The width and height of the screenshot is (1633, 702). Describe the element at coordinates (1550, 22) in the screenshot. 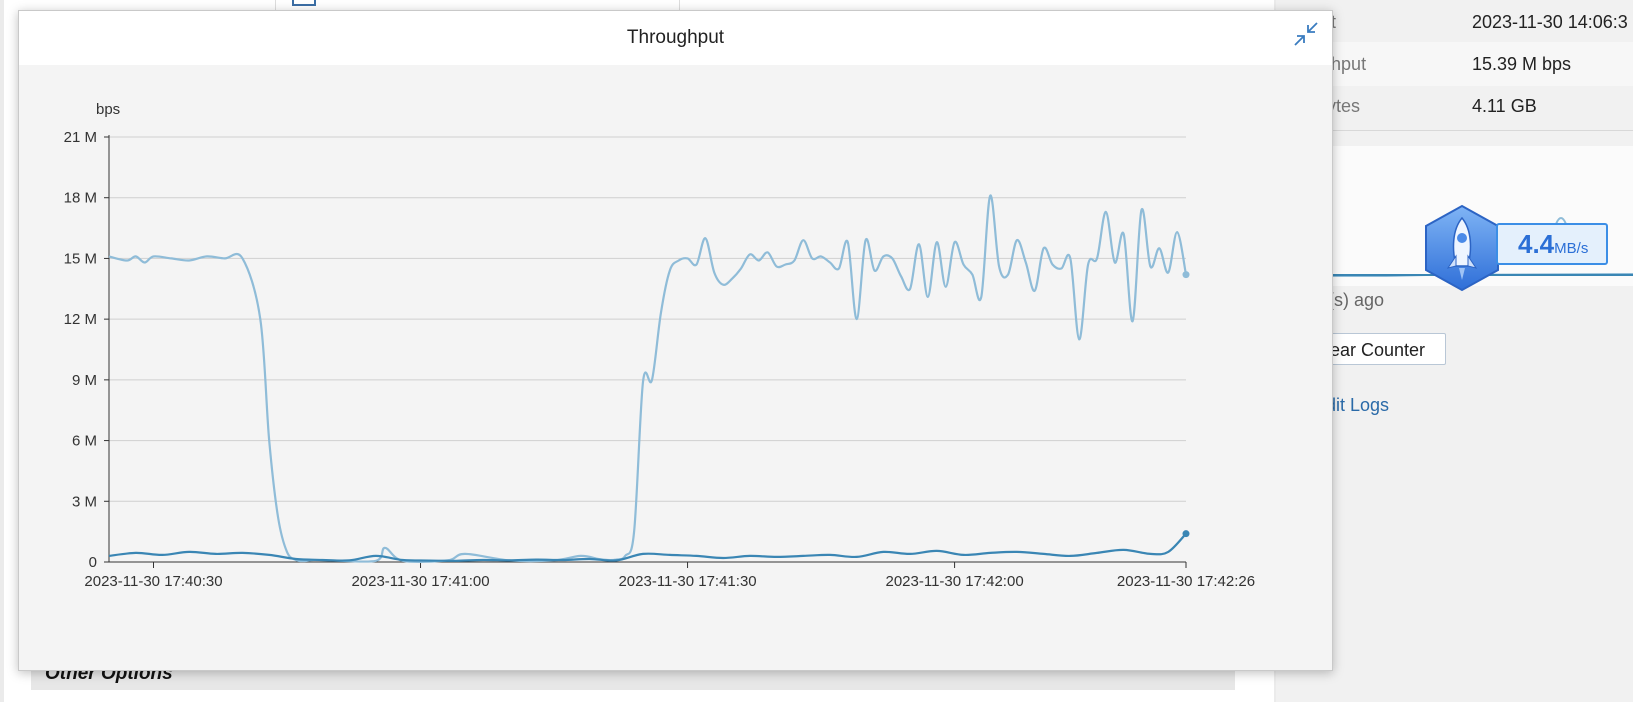

I see `info-value: 2023-11-30 14:06:3` at that location.